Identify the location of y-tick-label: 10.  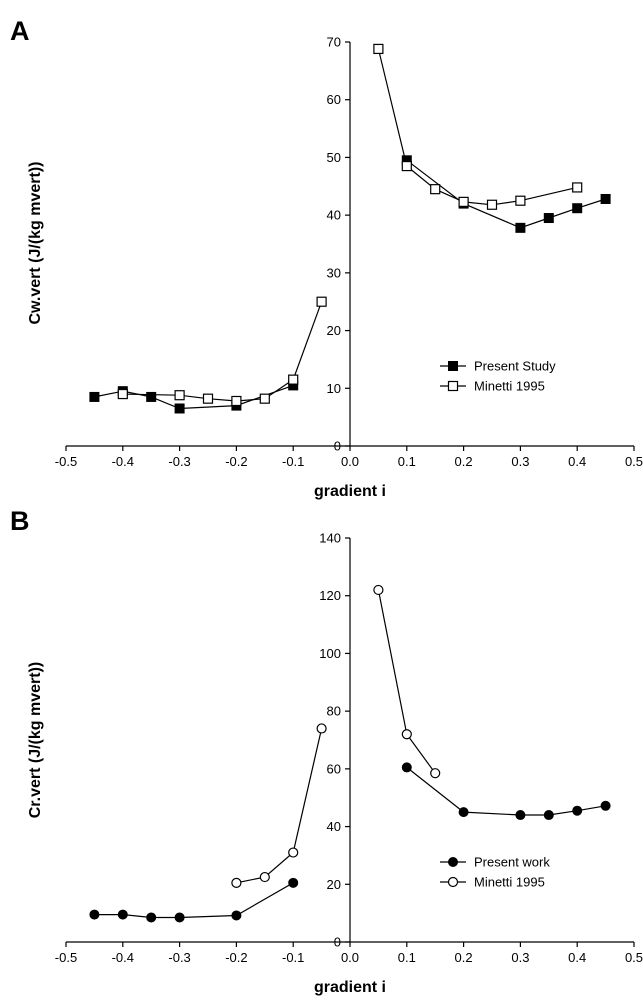
(334, 388).